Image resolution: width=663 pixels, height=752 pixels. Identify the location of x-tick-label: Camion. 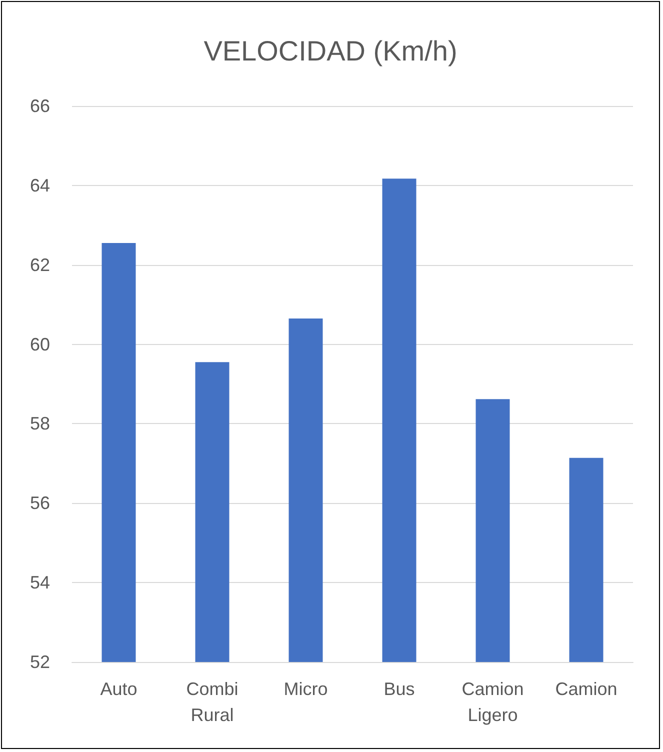
(586, 689).